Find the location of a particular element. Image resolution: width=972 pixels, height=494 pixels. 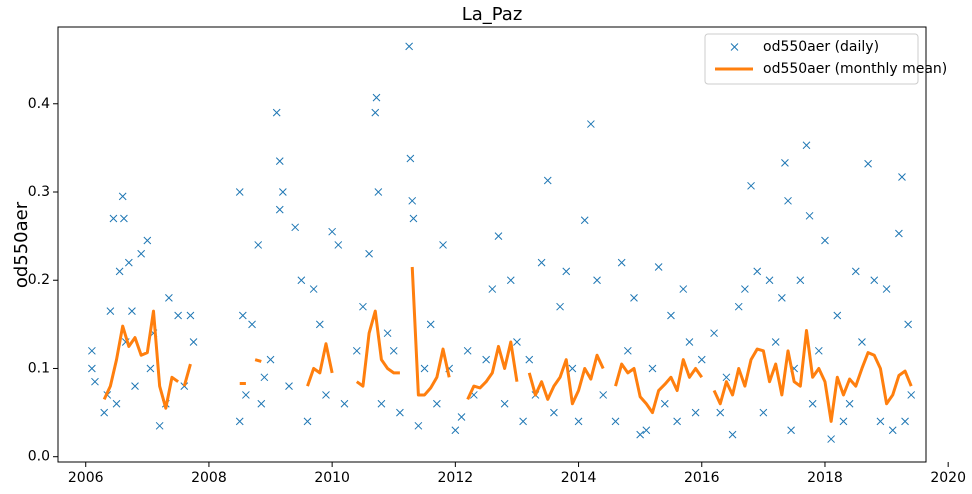

y-tick-label: 0.2 is located at coordinates (39, 280).